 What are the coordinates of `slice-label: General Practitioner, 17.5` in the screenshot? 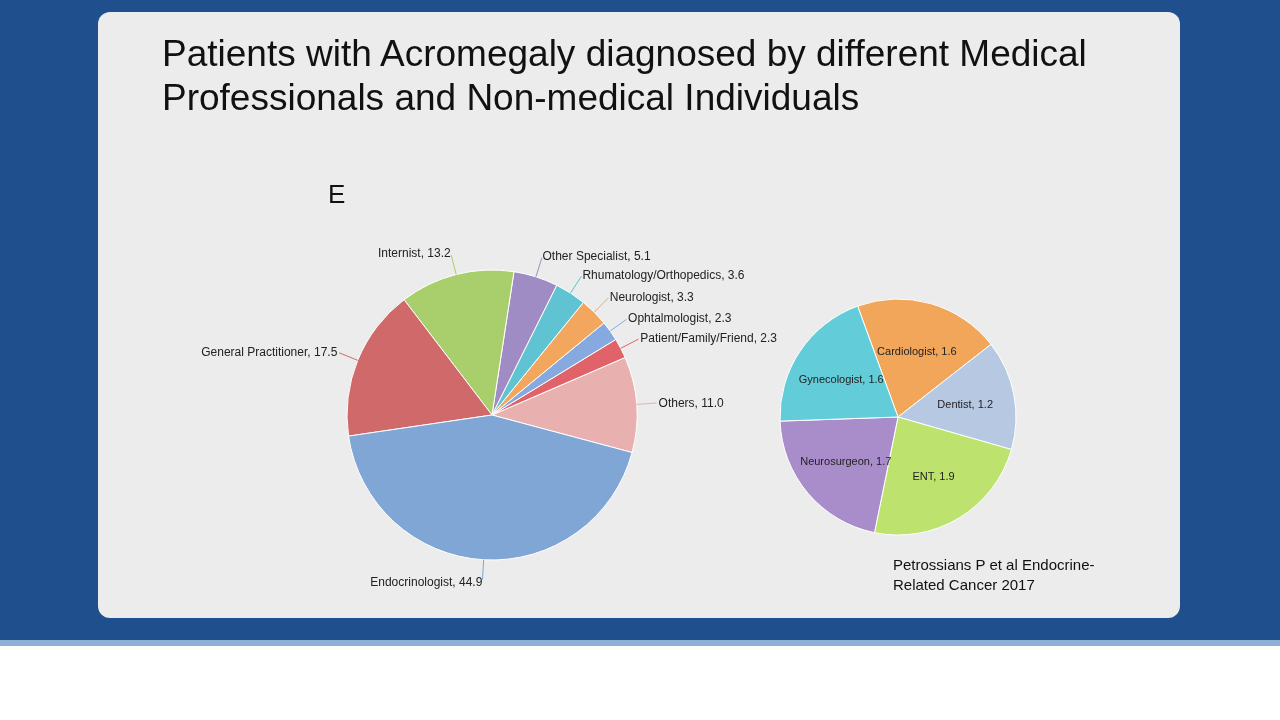 It's located at (269, 352).